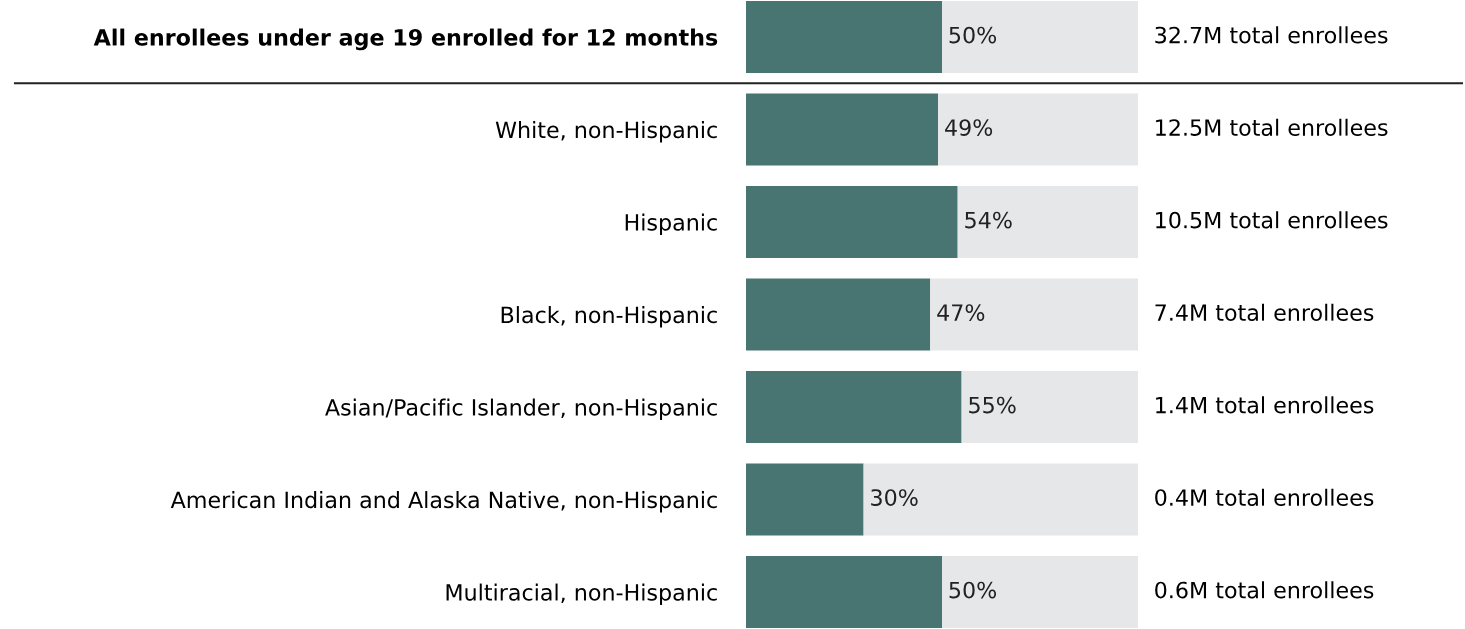 This screenshot has height=629, width=1465. I want to click on y-tick-label: Hispanic, so click(671, 224).